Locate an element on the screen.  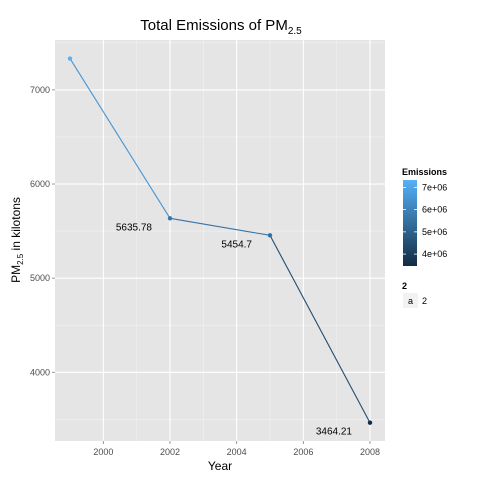
data-label: 5635.78 is located at coordinates (134, 227).